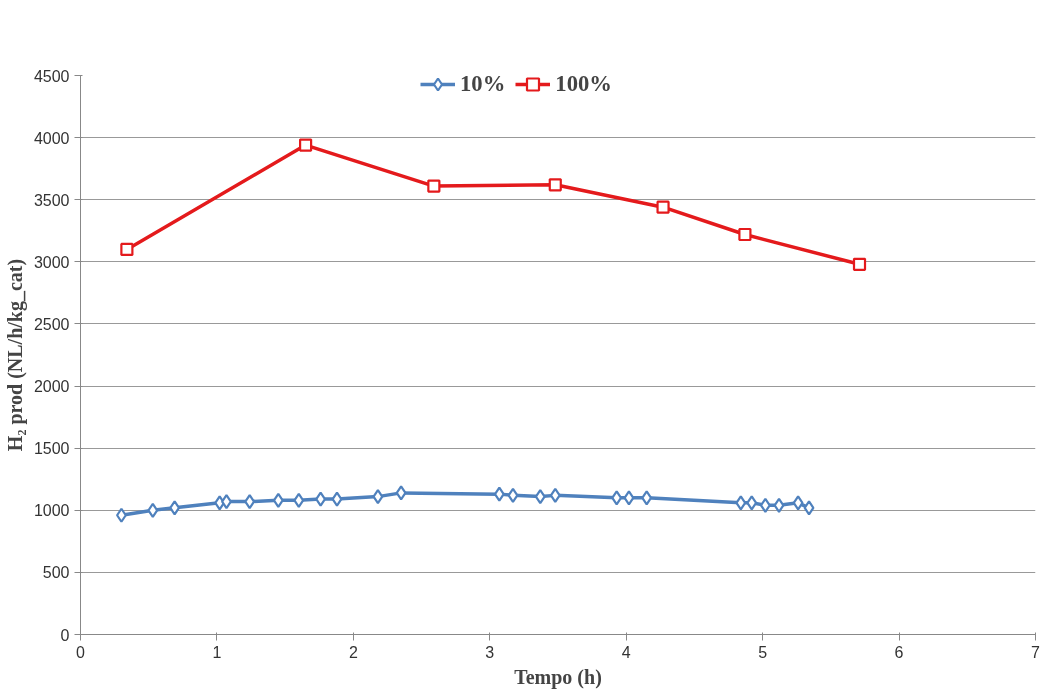 This screenshot has height=697, width=1052. What do you see at coordinates (1036, 652) in the screenshot?
I see `x-tick-label: 7` at bounding box center [1036, 652].